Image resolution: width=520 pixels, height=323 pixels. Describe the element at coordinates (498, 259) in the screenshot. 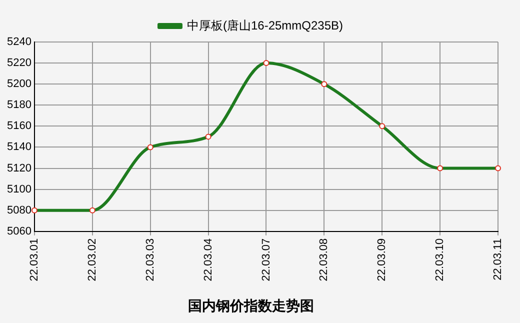

I see `x-tick-label: 22.03.11` at that location.